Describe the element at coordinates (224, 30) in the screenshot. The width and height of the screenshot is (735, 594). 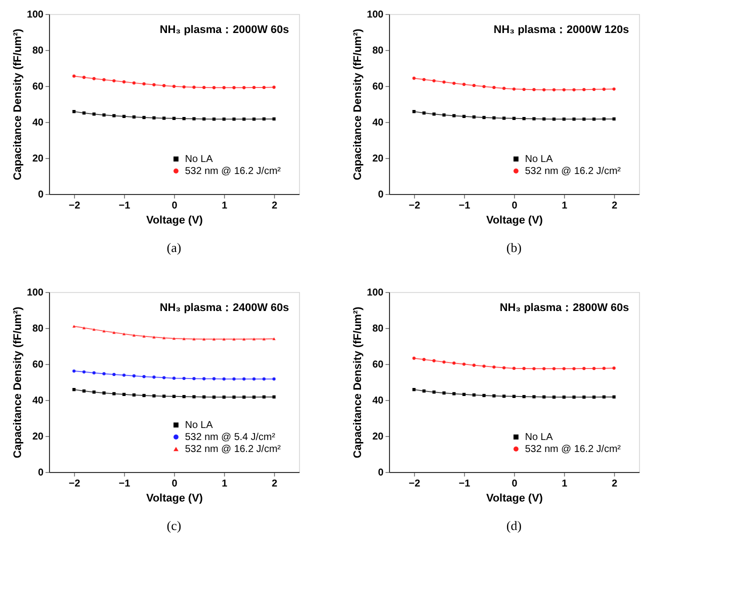
I see `text: NH₃ plasma：2000W 60s` at that location.